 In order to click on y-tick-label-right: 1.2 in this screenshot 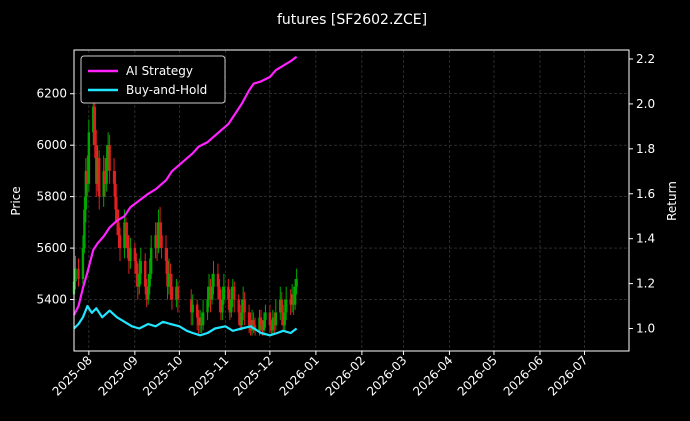, I will do `click(645, 284)`.